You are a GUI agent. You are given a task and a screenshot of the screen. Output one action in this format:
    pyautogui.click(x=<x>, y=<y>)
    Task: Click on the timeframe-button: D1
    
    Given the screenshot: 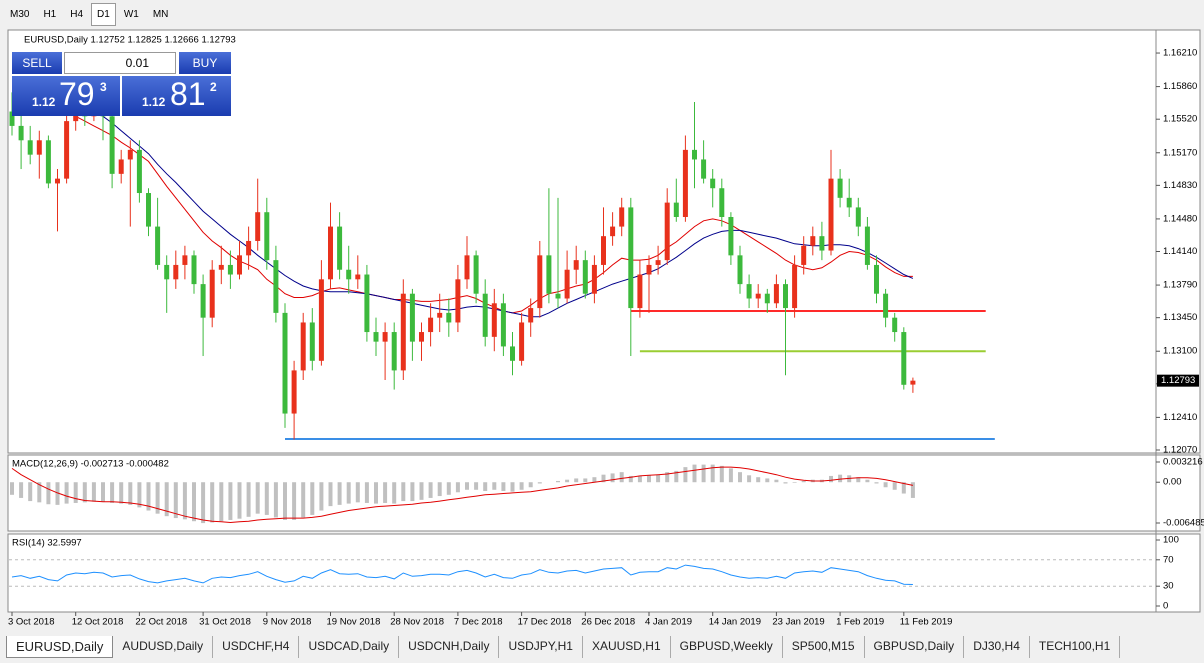 What is the action you would take?
    pyautogui.click(x=103, y=14)
    